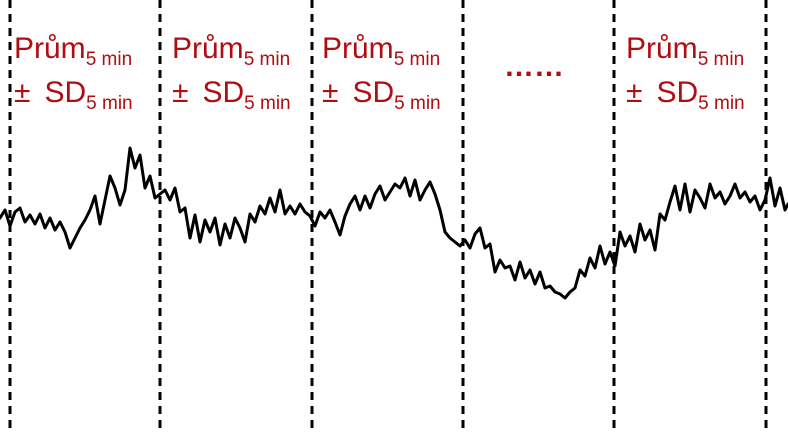  What do you see at coordinates (685, 95) in the screenshot?
I see `segment-4-sd: ± SD5 min` at bounding box center [685, 95].